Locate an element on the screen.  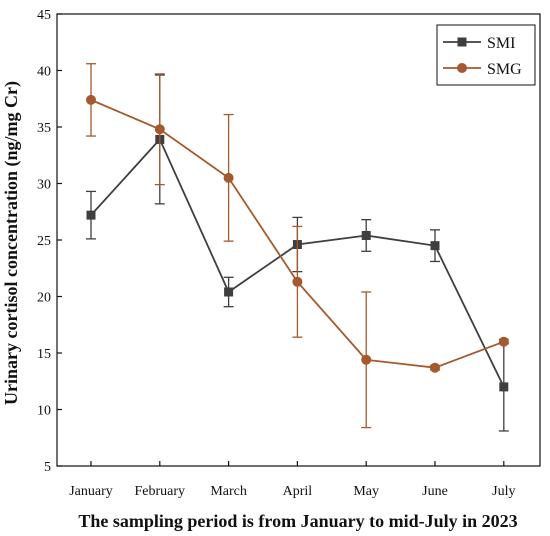
y-tick-label: 25 is located at coordinates (44, 241).